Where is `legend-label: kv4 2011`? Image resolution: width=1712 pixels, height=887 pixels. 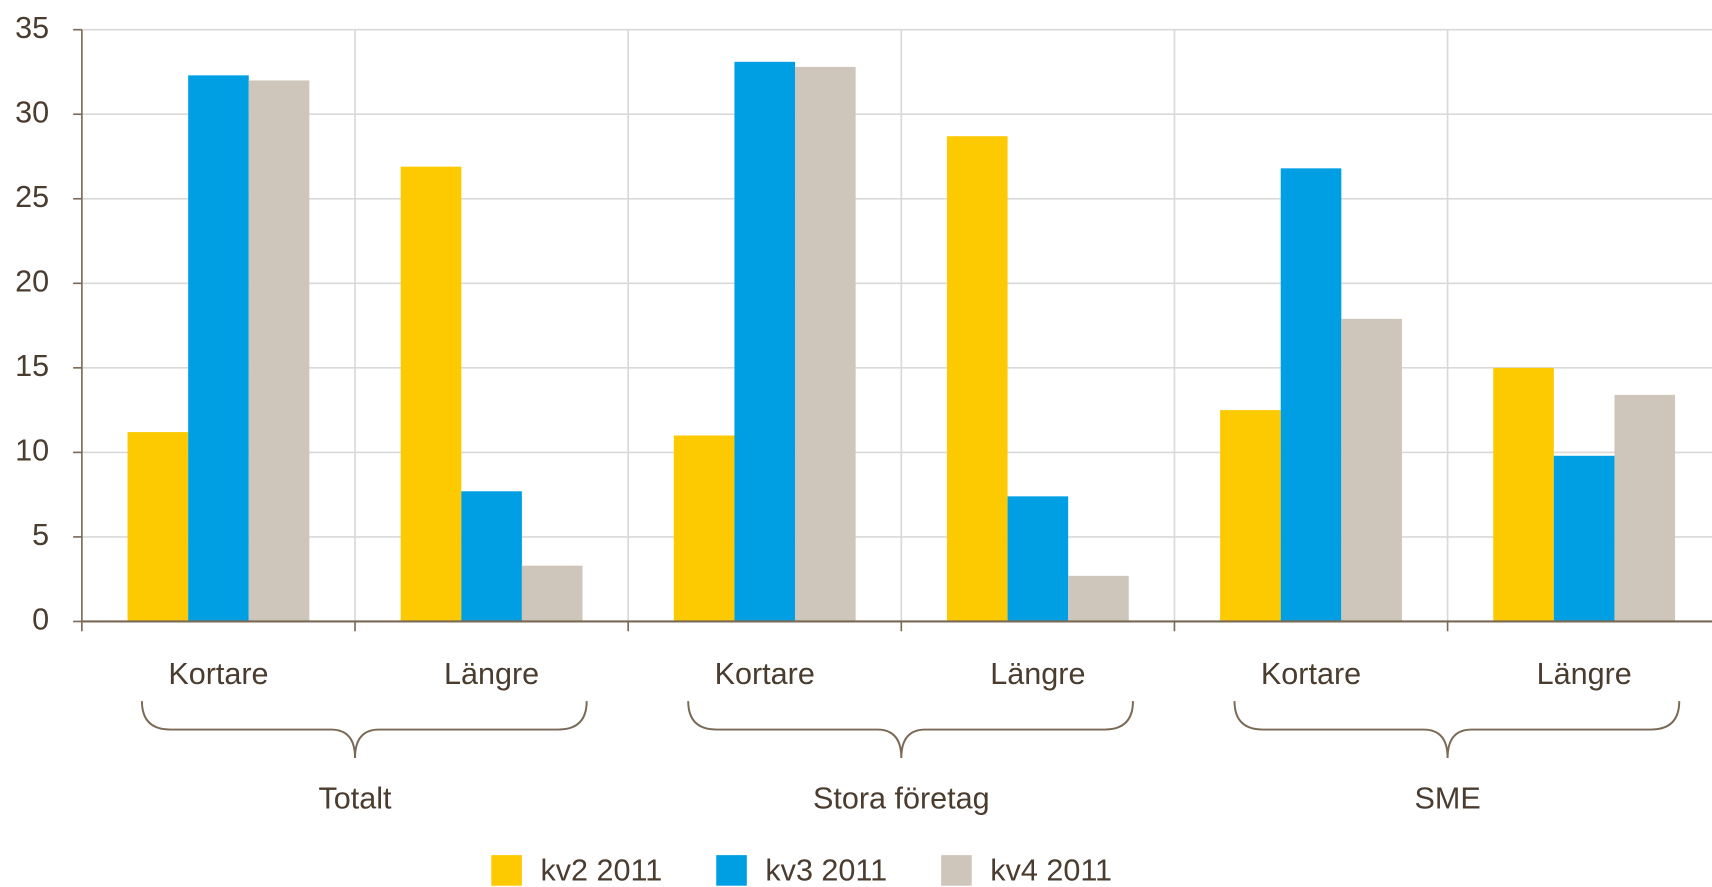 legend-label: kv4 2011 is located at coordinates (1051, 870).